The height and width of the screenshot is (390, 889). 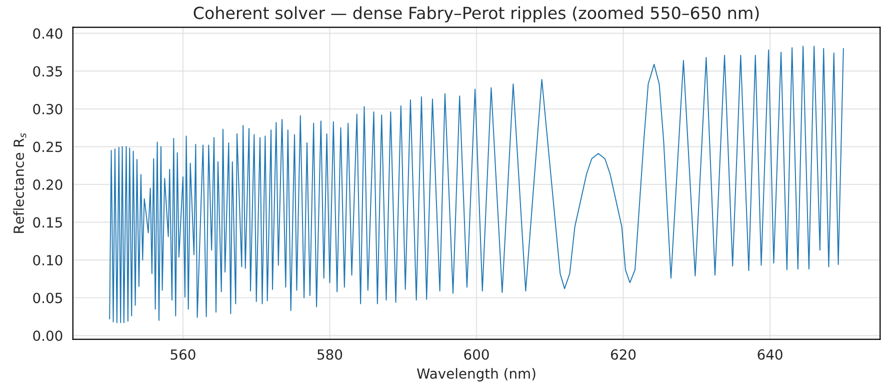 I want to click on y-axis-title: Reflectance R$_{s}$, so click(x=19, y=183).